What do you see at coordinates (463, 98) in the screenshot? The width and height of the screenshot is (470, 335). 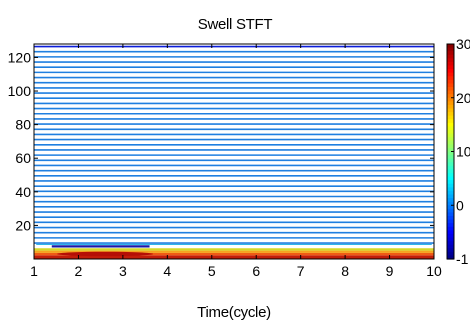 I see `colorbar-tick-label: 20` at bounding box center [463, 98].